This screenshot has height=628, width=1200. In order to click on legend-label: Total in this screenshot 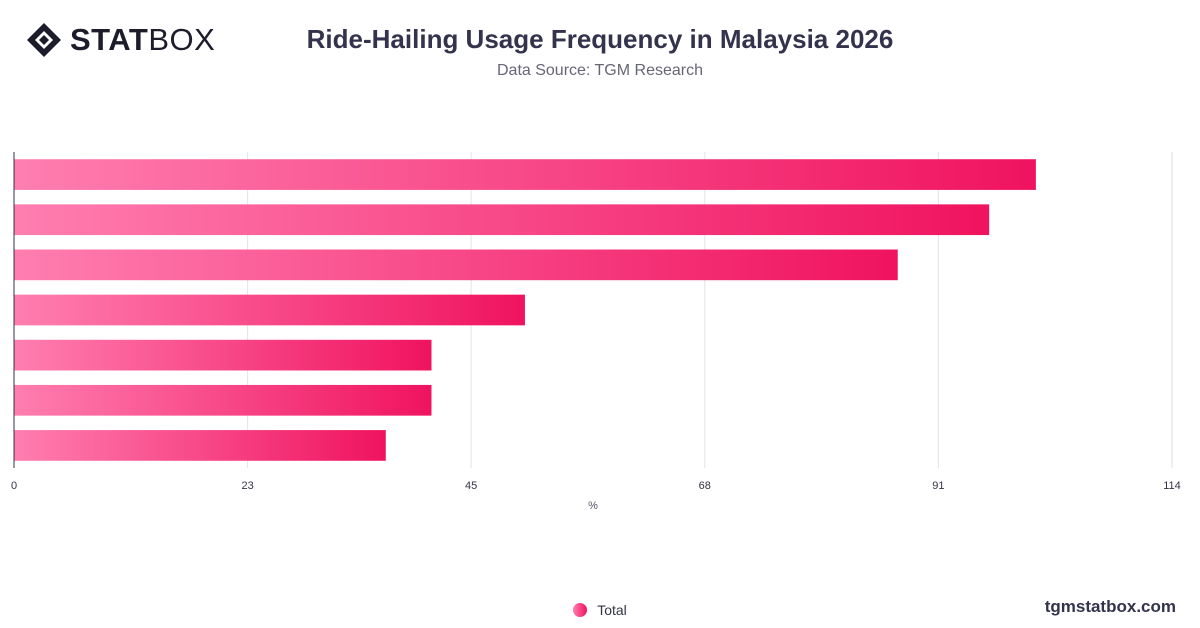, I will do `click(612, 610)`.